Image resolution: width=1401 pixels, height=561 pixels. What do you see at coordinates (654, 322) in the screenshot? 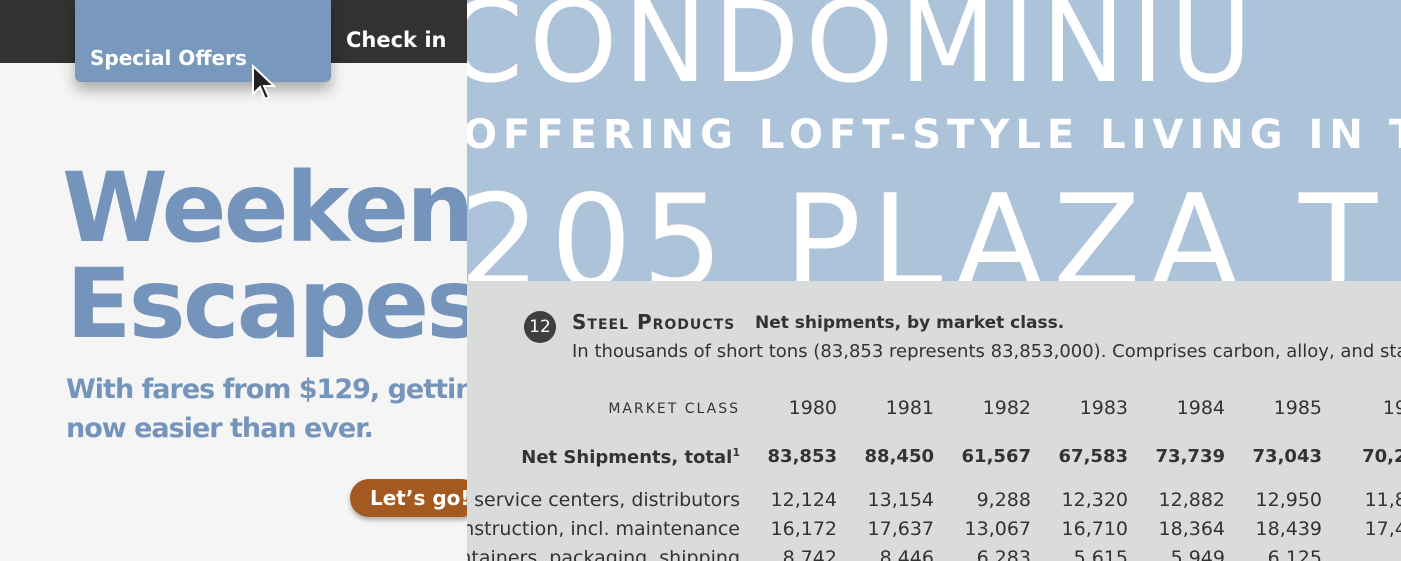
I see `table-title: Steel Products` at bounding box center [654, 322].